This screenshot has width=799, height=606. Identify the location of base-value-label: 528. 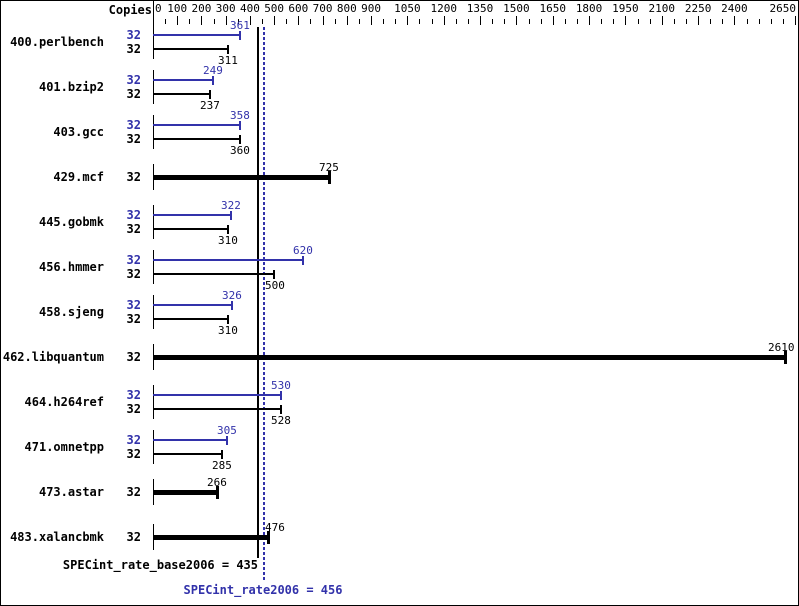
(281, 420).